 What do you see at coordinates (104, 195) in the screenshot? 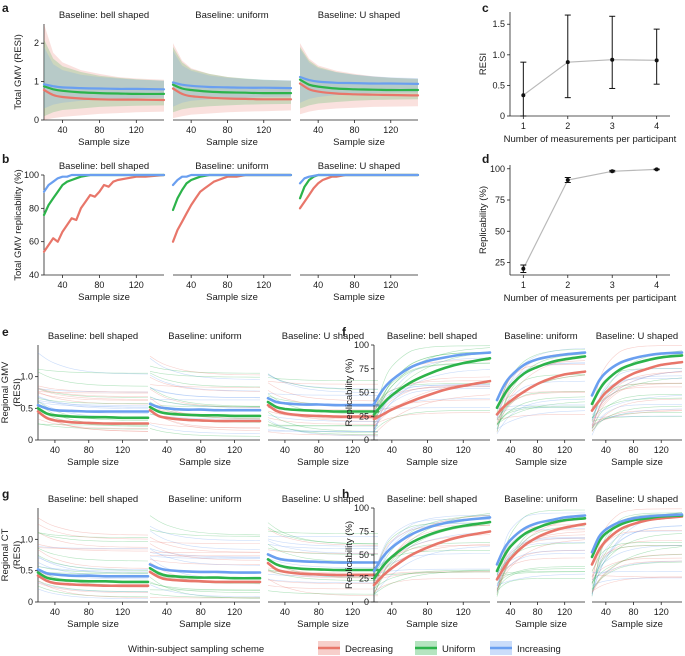
I see `panel-b-facet-1-line-uniform` at bounding box center [104, 195].